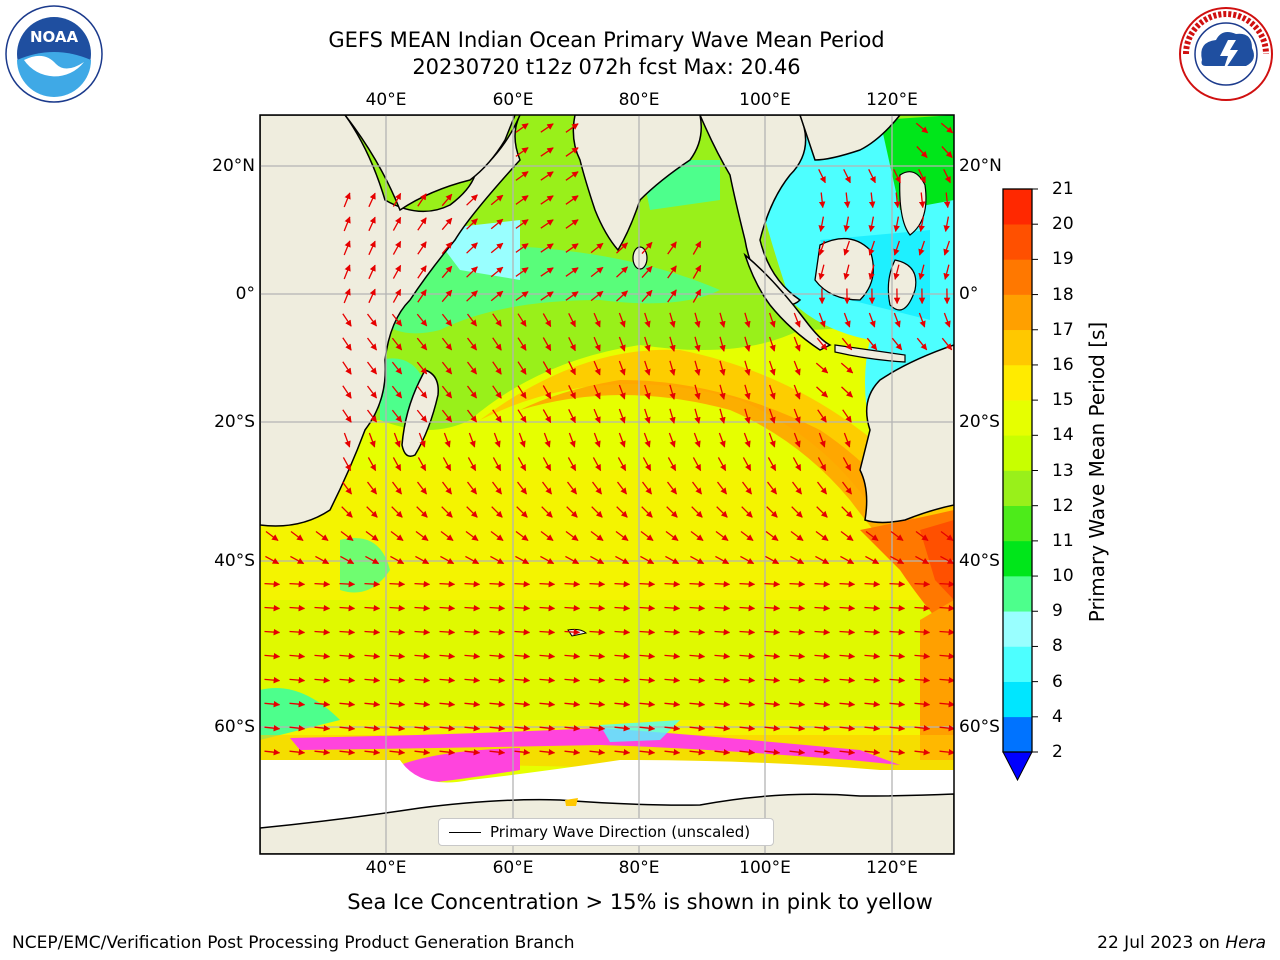  I want to click on bottom-tick-120e: 120°E, so click(892, 868).